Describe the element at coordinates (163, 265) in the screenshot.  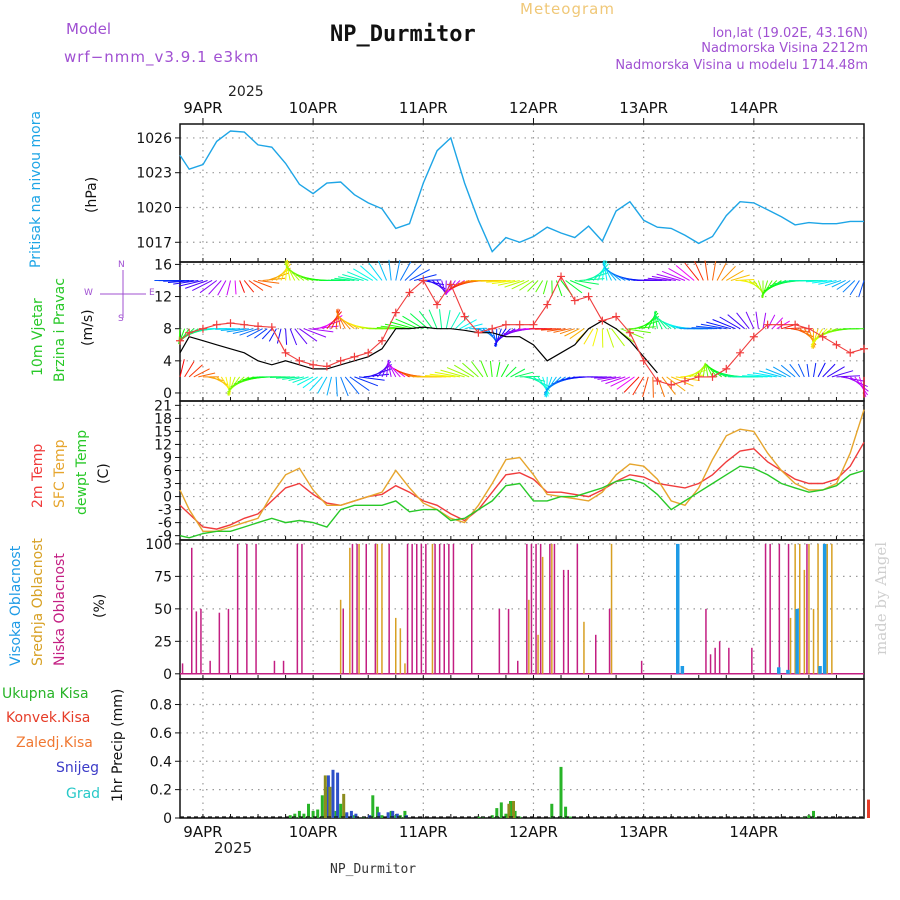
I see `y-tick-label: 16` at that location.